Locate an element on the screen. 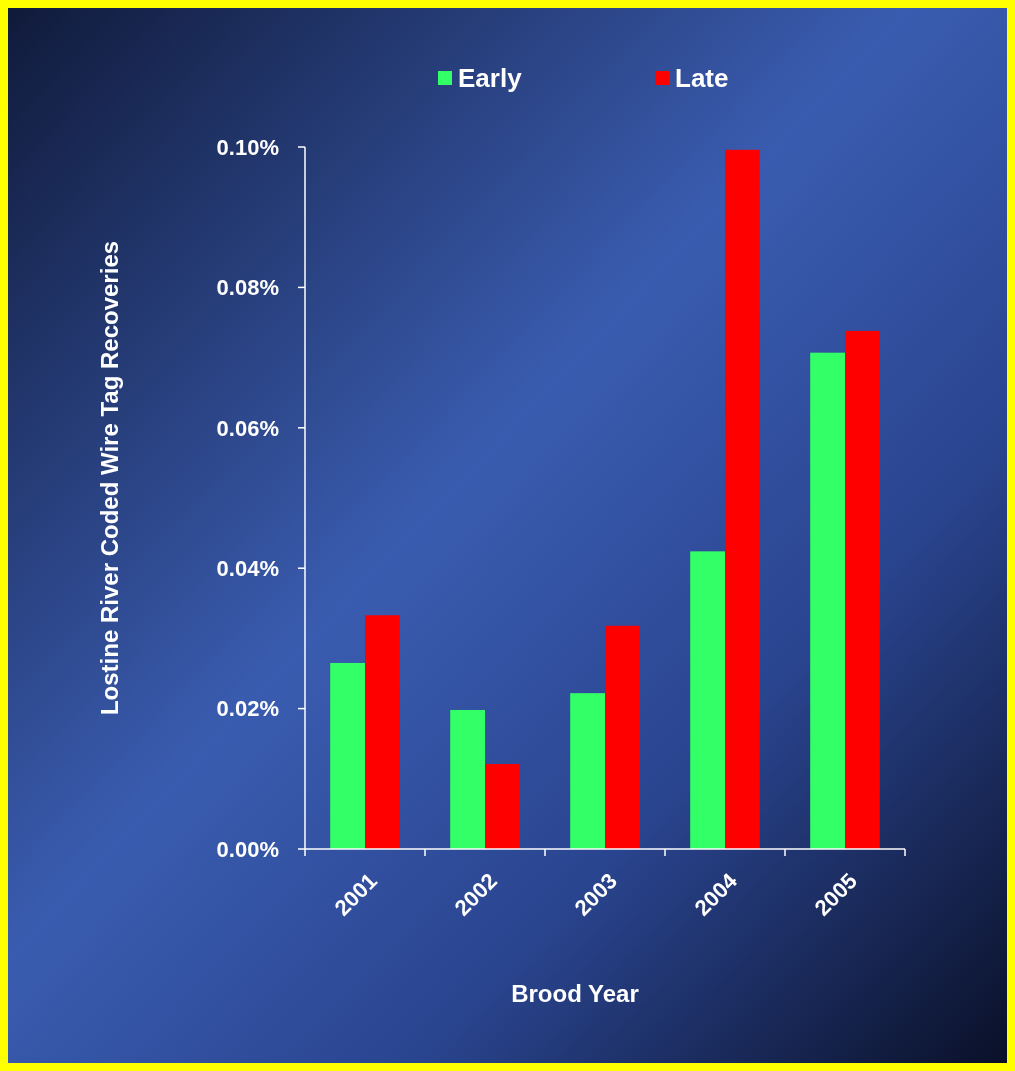 The width and height of the screenshot is (1015, 1071). y-tick-label: 0.10% is located at coordinates (247, 147).